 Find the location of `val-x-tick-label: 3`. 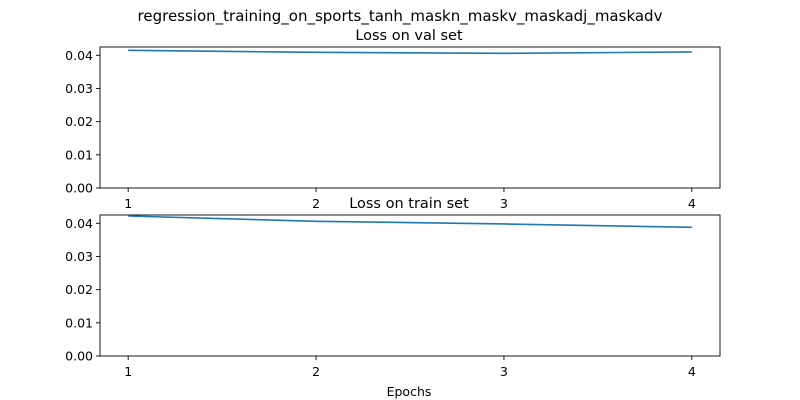

val-x-tick-label: 3 is located at coordinates (504, 203).